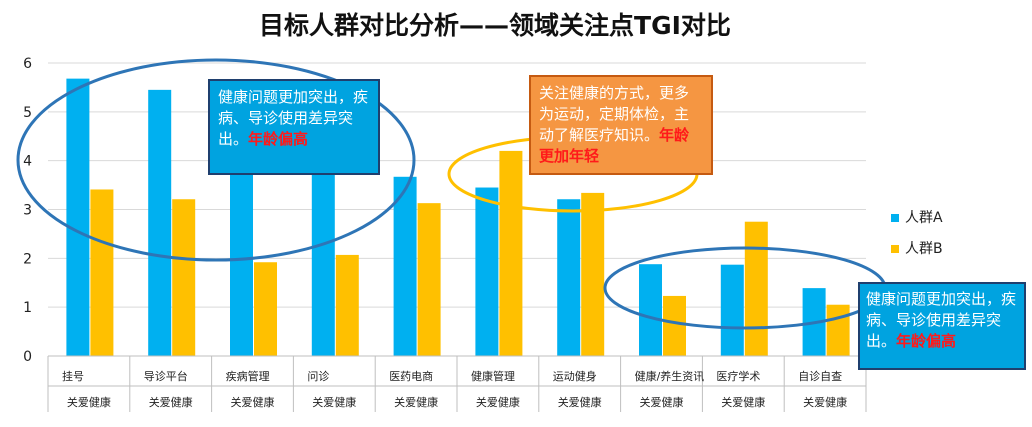 The height and width of the screenshot is (427, 1032). Describe the element at coordinates (318, 376) in the screenshot. I see `x-category-label: 问诊` at that location.